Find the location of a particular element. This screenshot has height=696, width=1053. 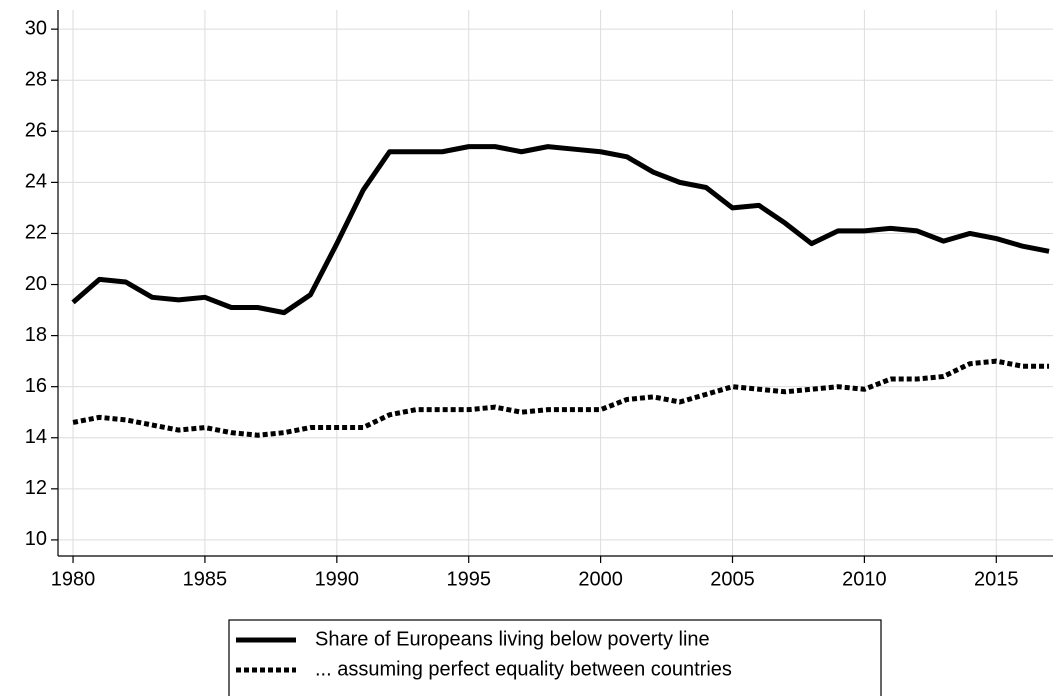

x-tick-label: 1985 is located at coordinates (205, 579).